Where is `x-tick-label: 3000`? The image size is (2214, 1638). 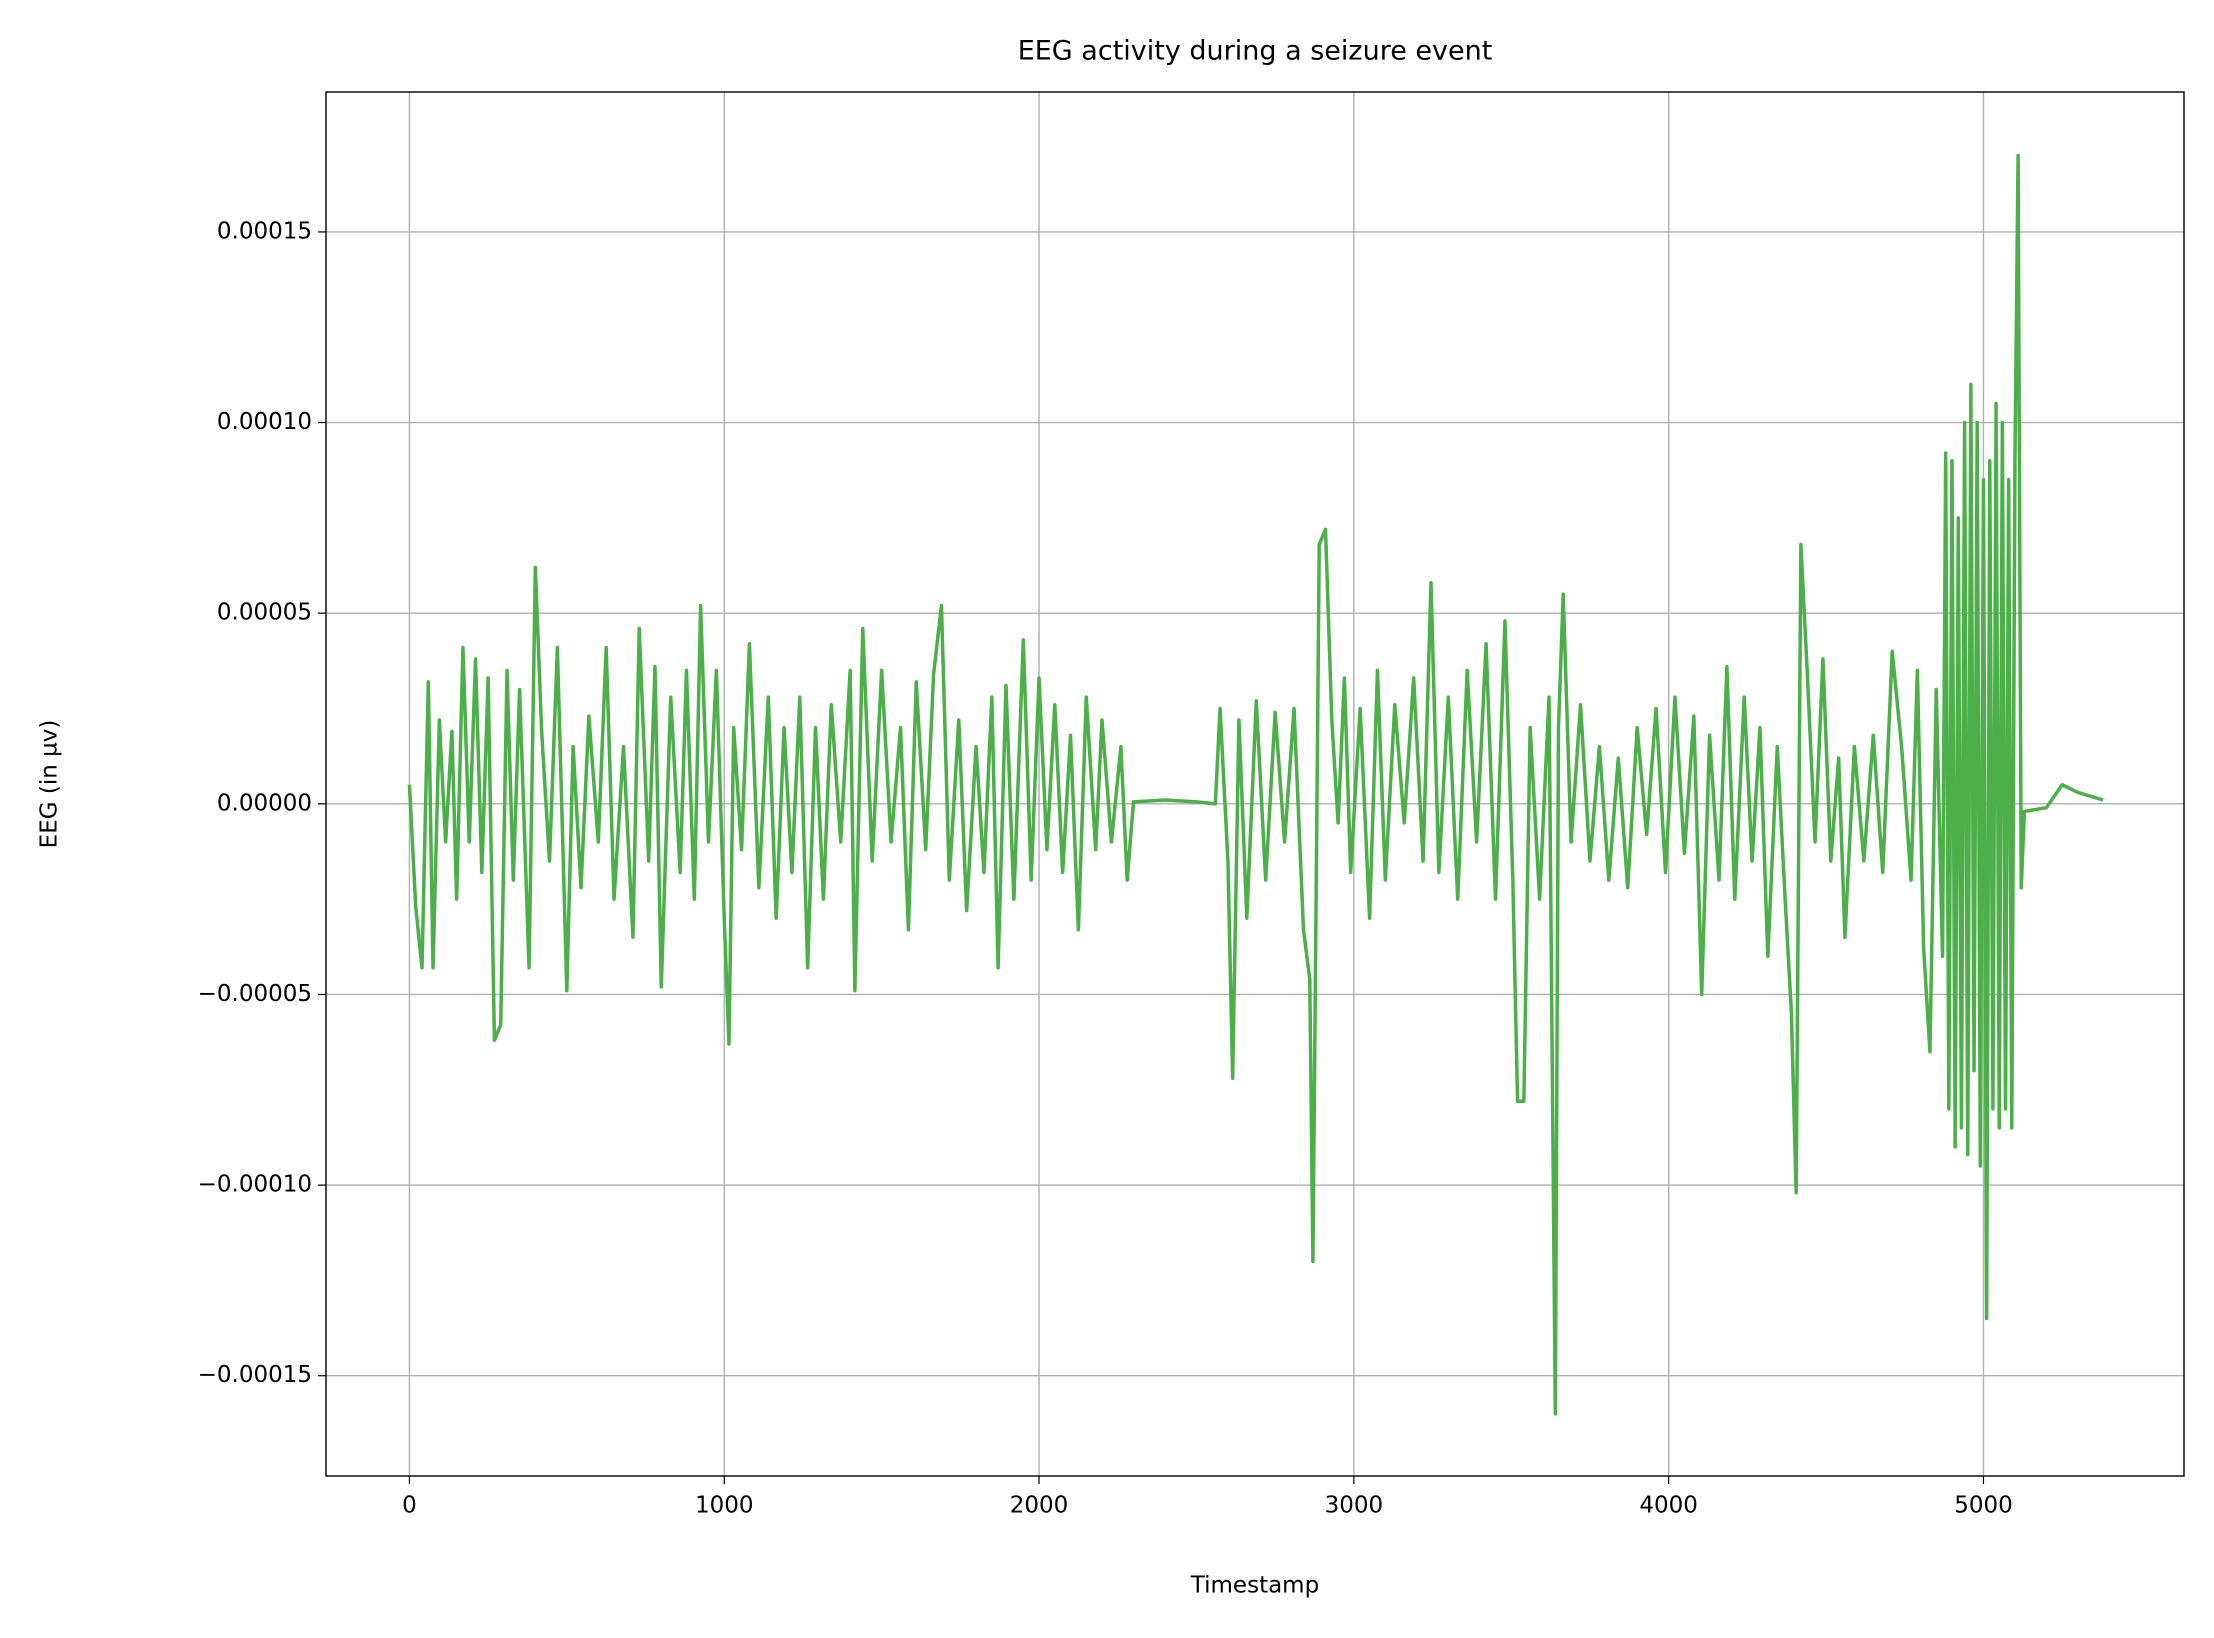
x-tick-label: 3000 is located at coordinates (1354, 1506).